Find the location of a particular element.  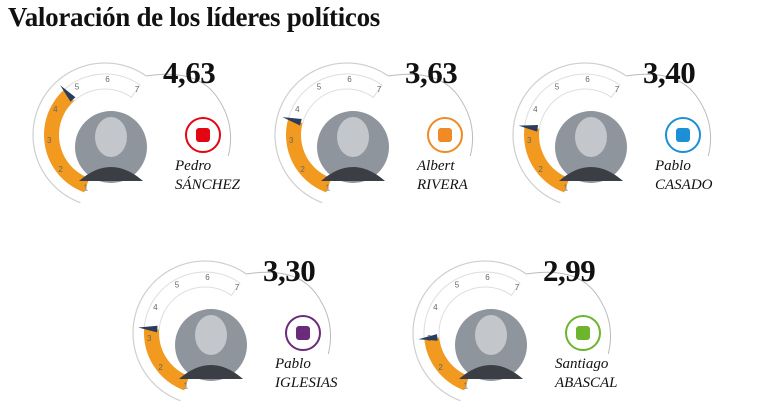

rating-value: 2,99 is located at coordinates (569, 270).